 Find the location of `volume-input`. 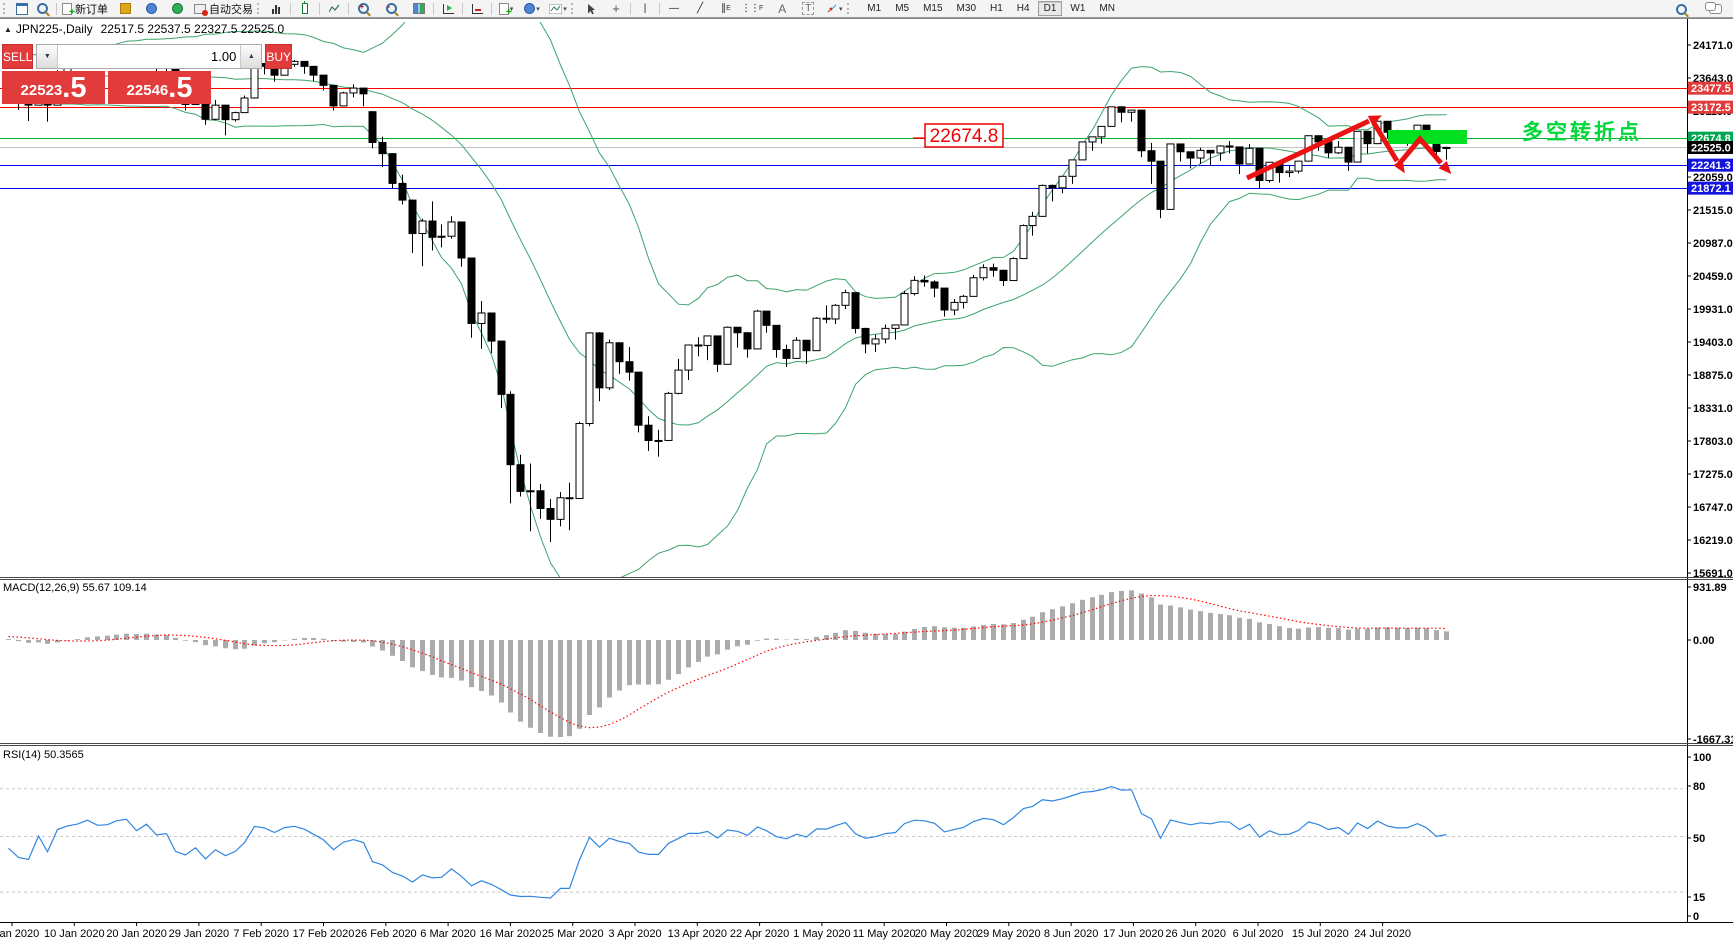

volume-input is located at coordinates (149, 56).